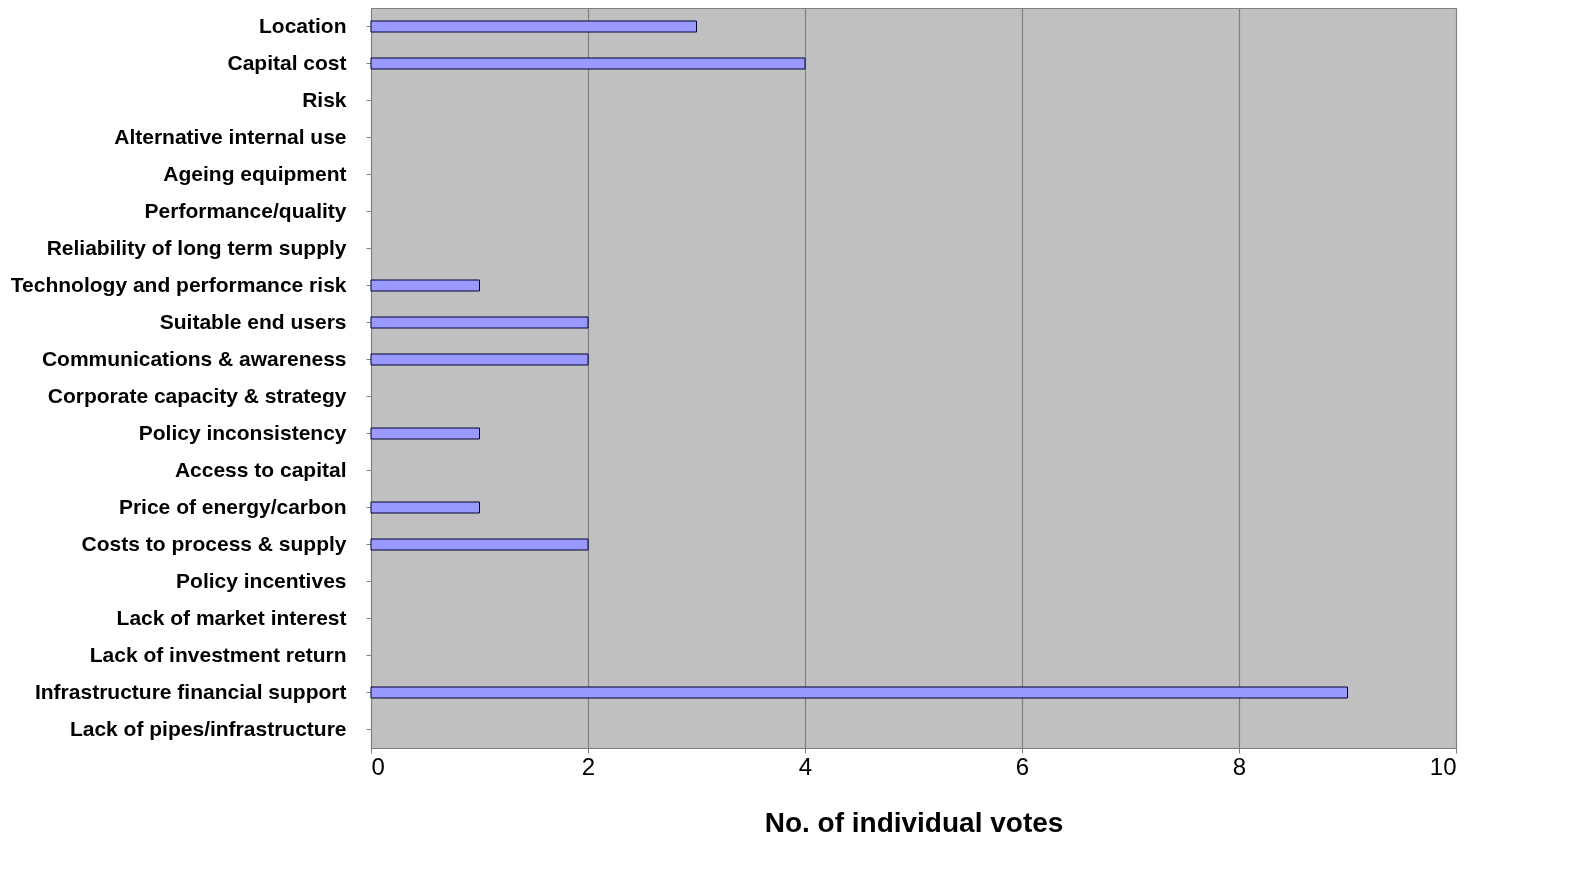 This screenshot has width=1592, height=885. I want to click on y-tick-label: Alternative internal use, so click(230, 136).